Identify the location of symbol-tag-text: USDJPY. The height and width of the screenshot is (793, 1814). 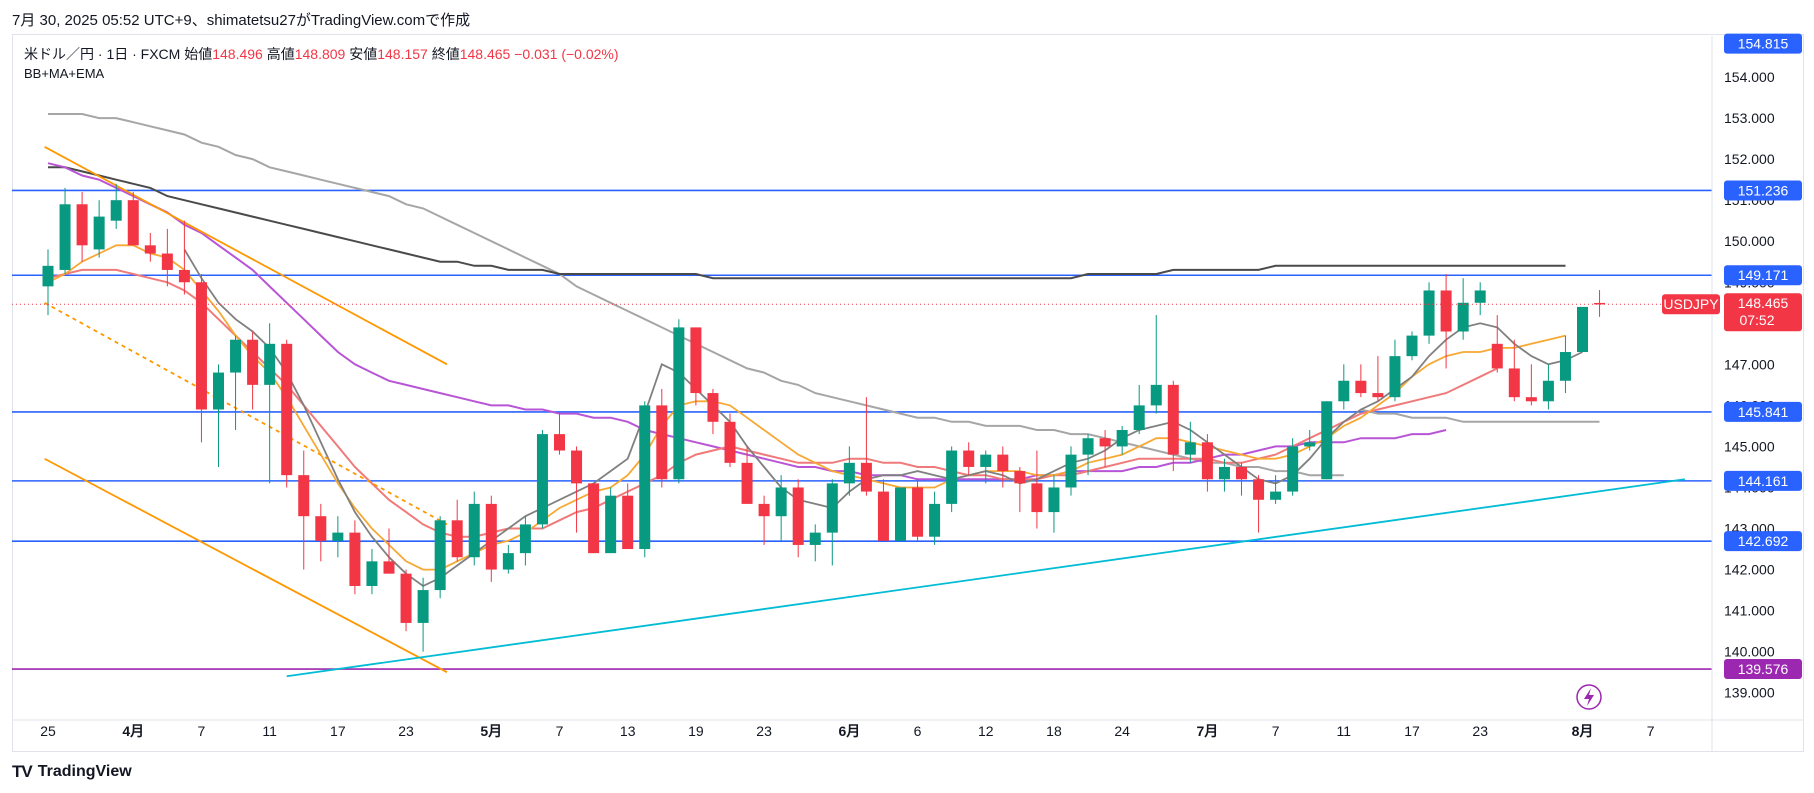
(1691, 304).